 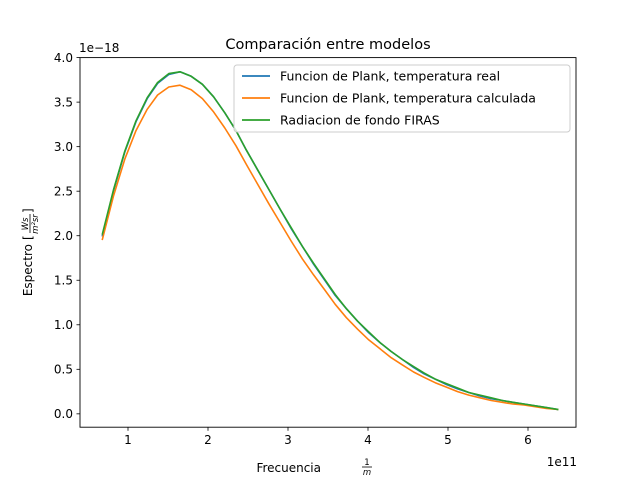 I want to click on legend-label-3: Radiacion de fondo FIRAS, so click(x=360, y=120).